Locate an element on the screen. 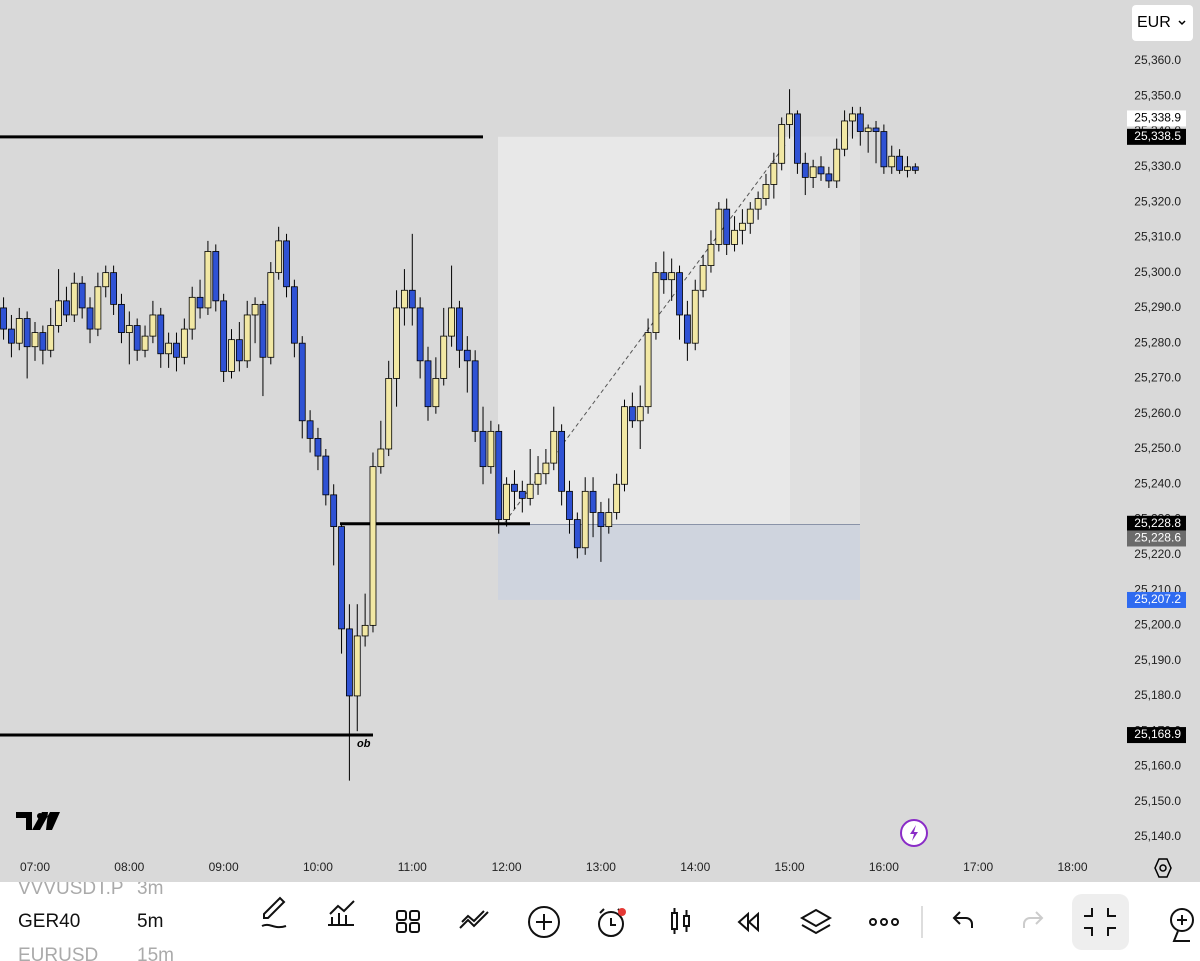 The width and height of the screenshot is (1200, 961). indicators-tool is located at coordinates (341, 913).